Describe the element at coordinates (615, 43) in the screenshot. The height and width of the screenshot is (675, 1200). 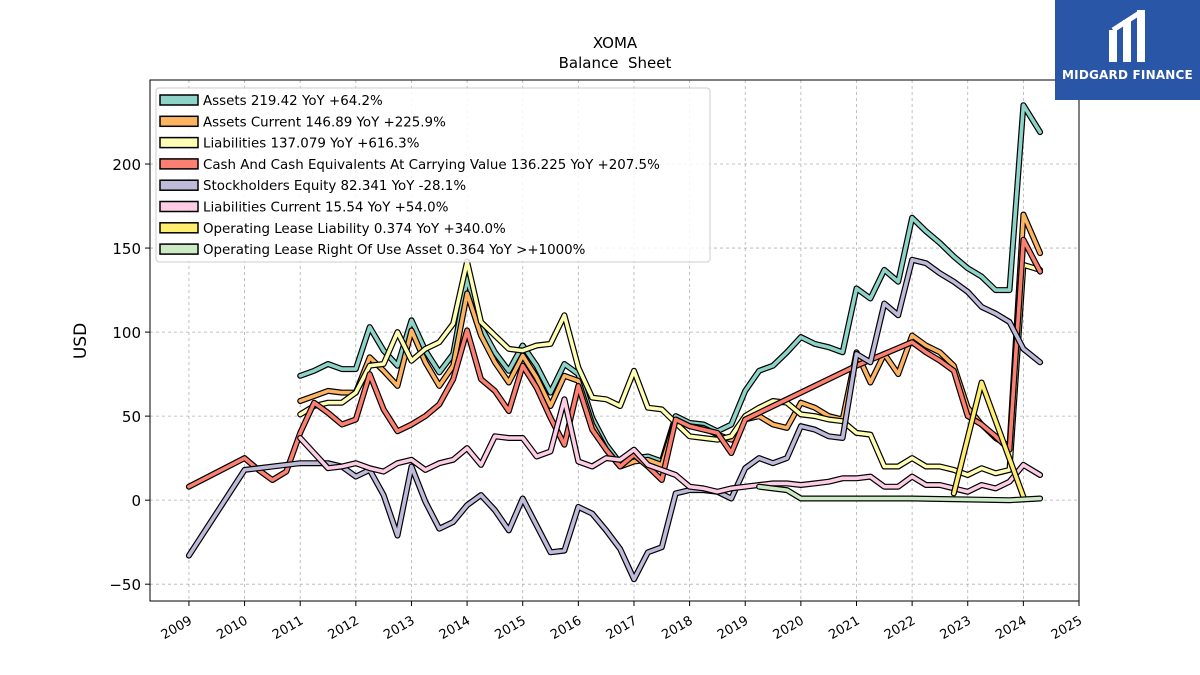
I see `chart-title: XOMA` at that location.